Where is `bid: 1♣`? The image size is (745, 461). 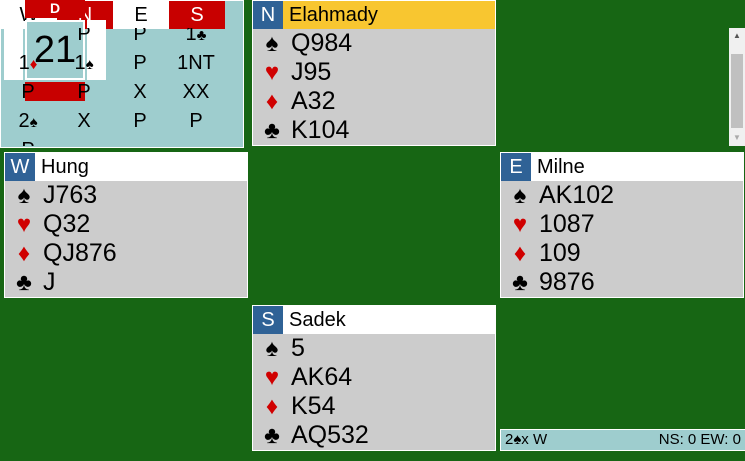
bid: 1♣ is located at coordinates (196, 36).